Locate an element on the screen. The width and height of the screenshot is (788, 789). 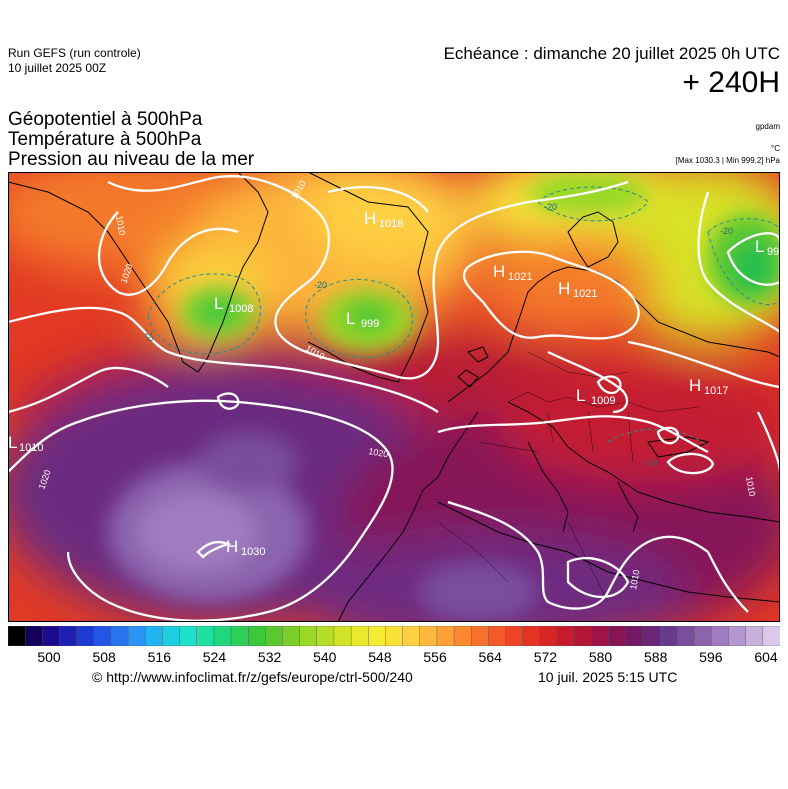
isobar-label: 1020 is located at coordinates (378, 452).